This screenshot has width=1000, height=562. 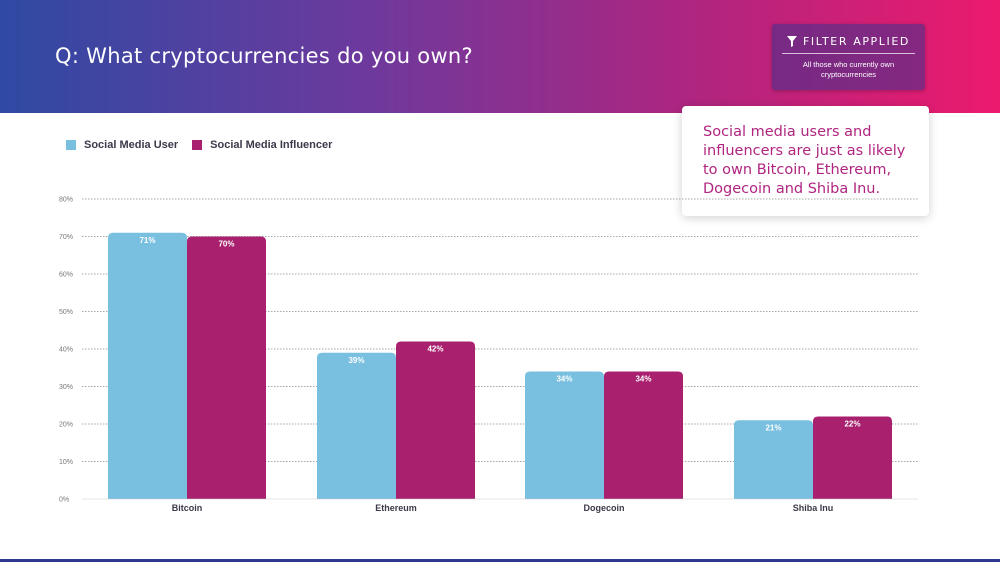 I want to click on legend-label-user: Social Media User, so click(x=131, y=145).